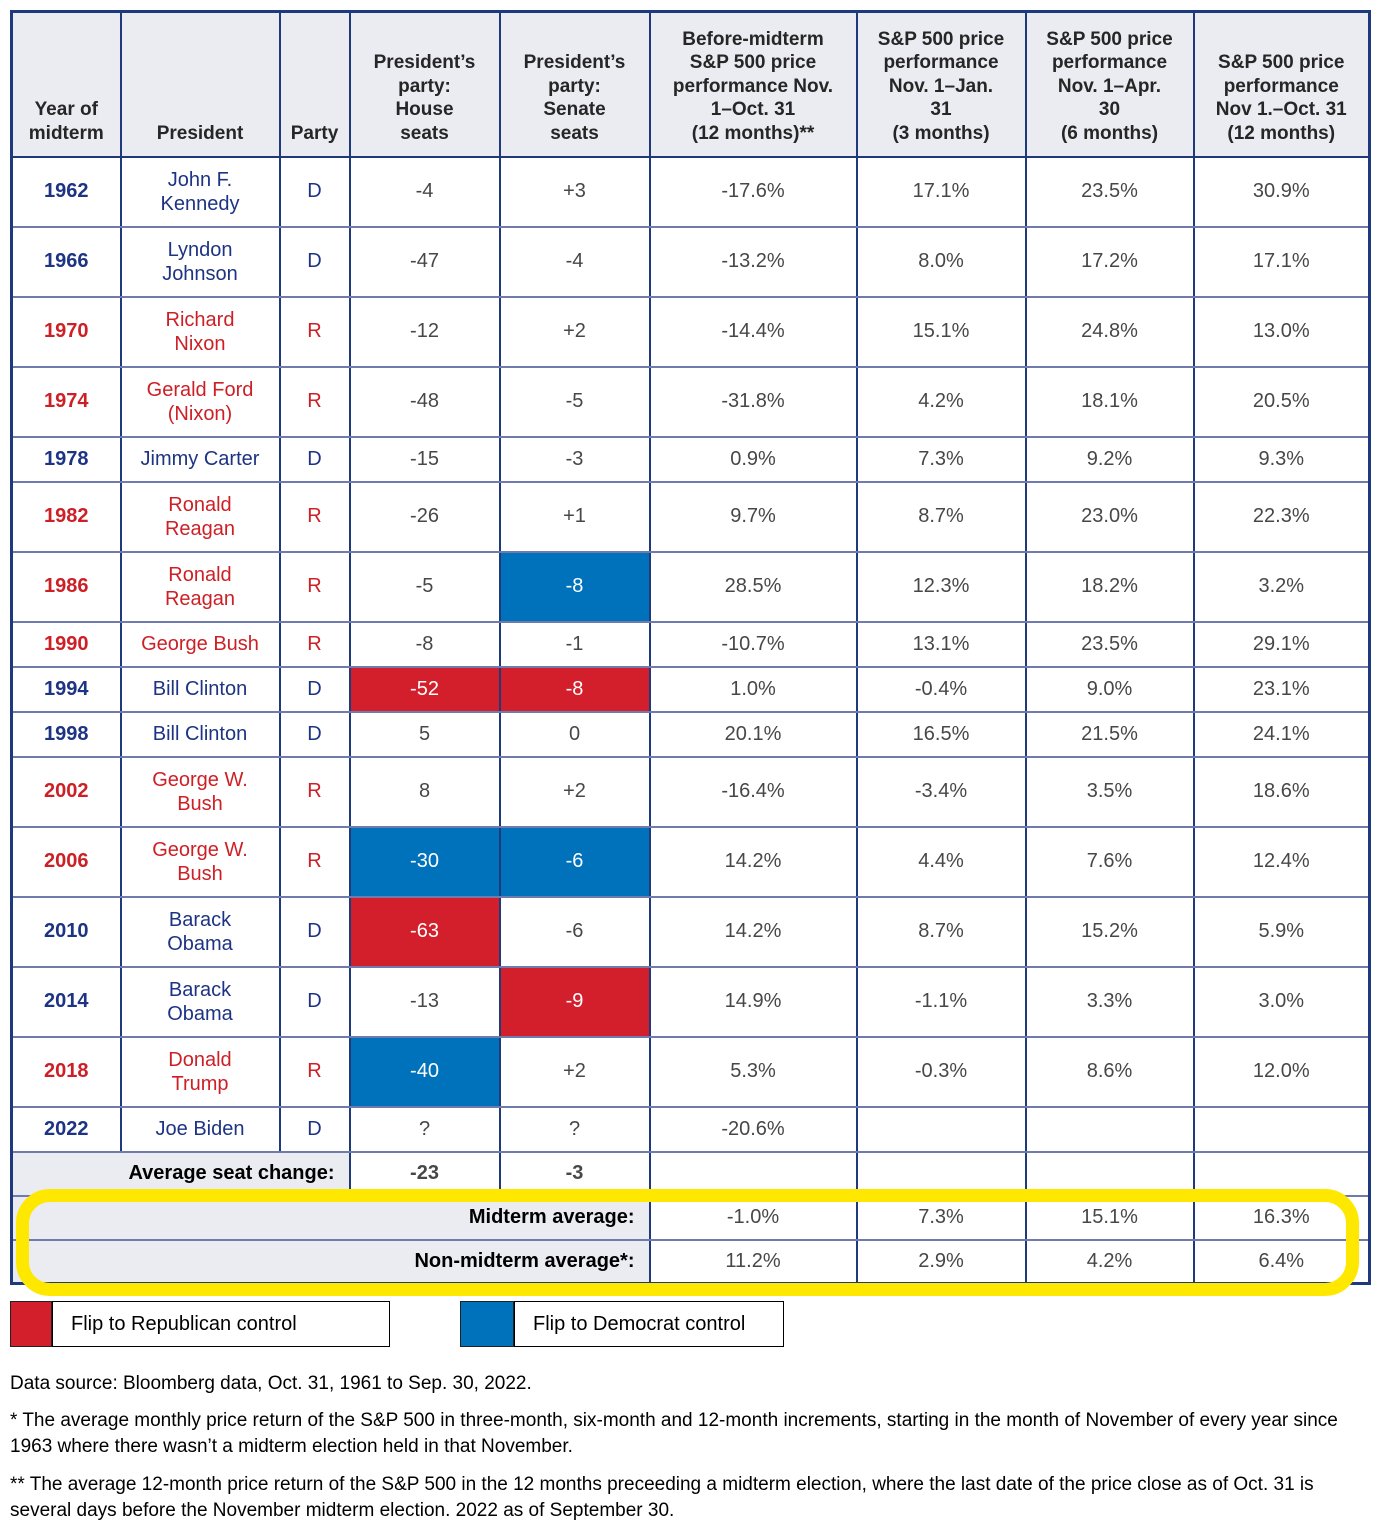 Image resolution: width=1377 pixels, height=1530 pixels. I want to click on performance-cell: 20.5%, so click(1281, 401).